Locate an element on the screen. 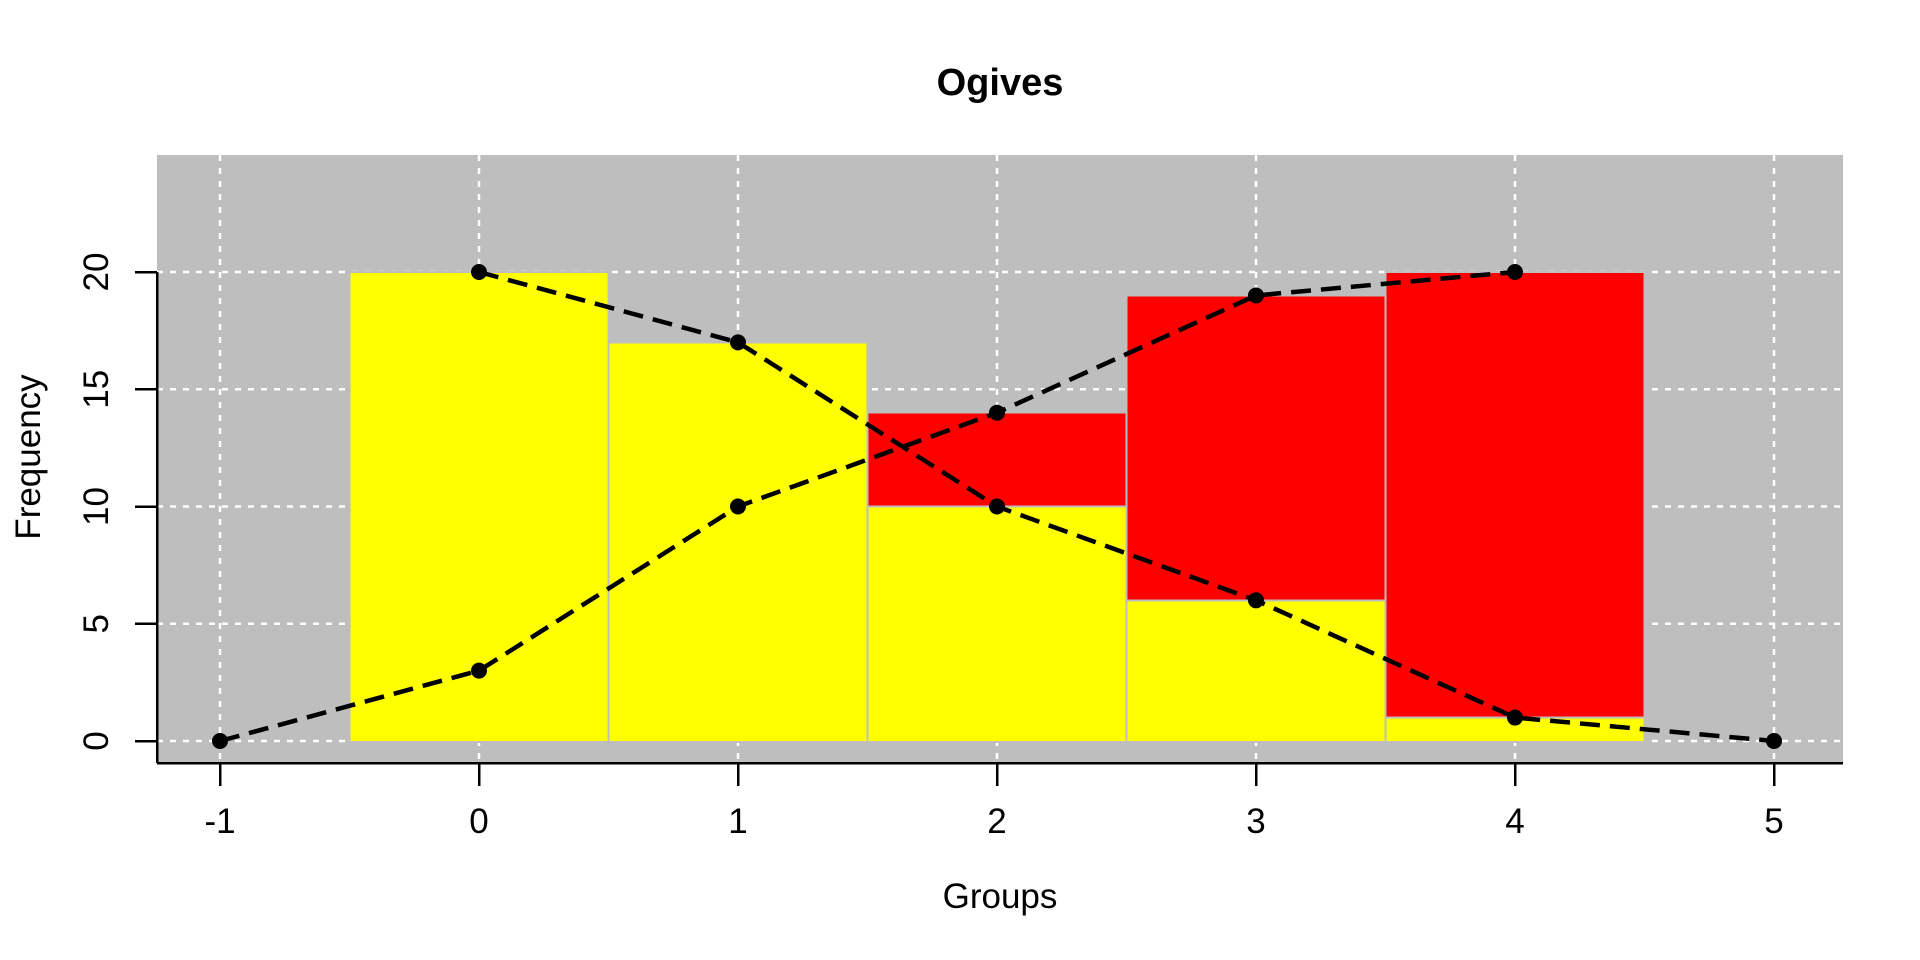 The width and height of the screenshot is (1920, 960). y-tick-label: 10 is located at coordinates (96, 506).